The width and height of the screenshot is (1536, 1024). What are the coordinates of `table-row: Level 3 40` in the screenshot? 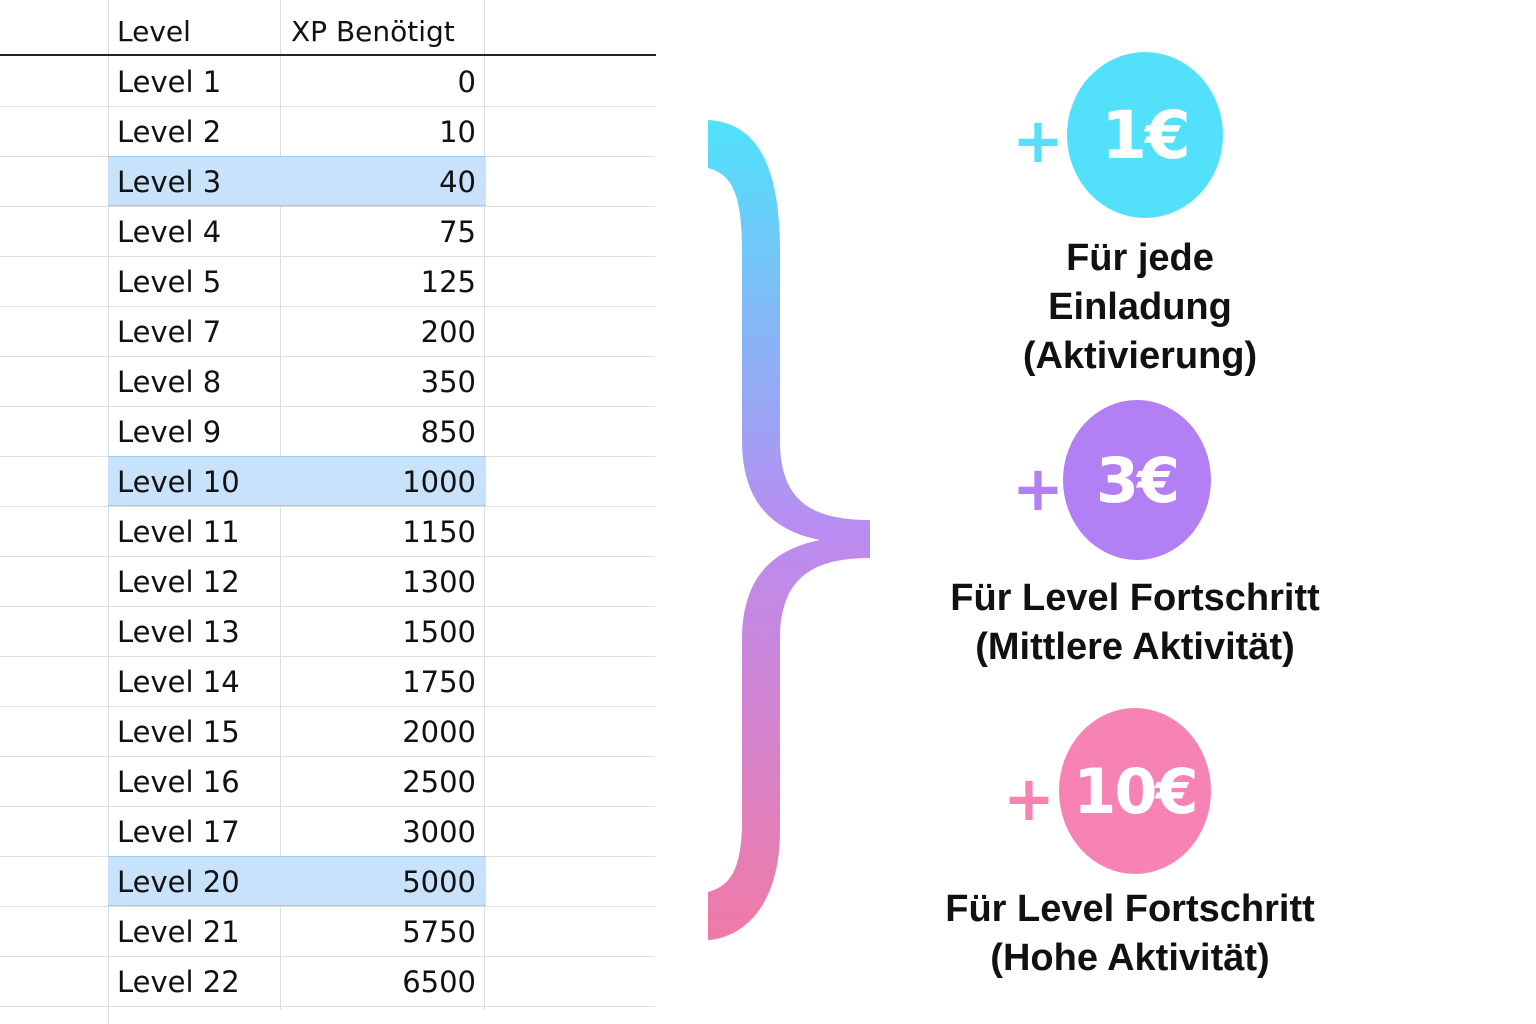 It's located at (327, 181).